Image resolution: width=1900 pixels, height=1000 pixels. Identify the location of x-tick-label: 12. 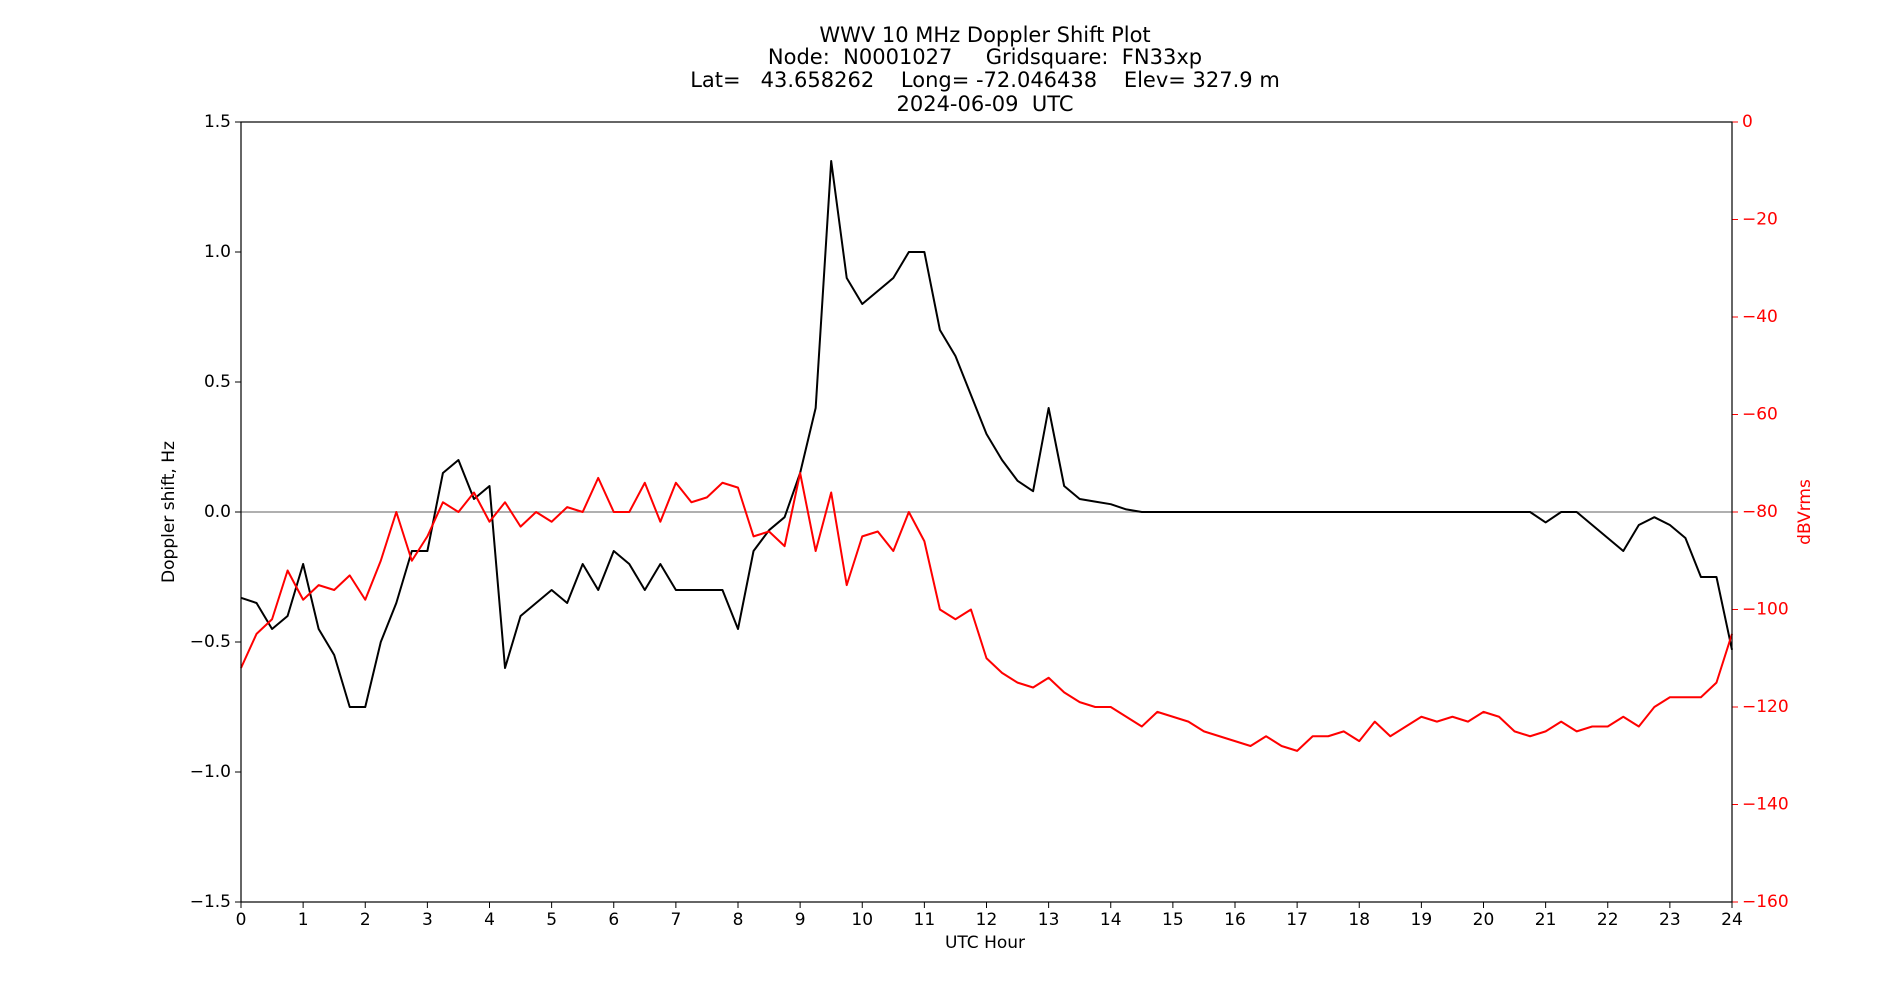
(987, 920).